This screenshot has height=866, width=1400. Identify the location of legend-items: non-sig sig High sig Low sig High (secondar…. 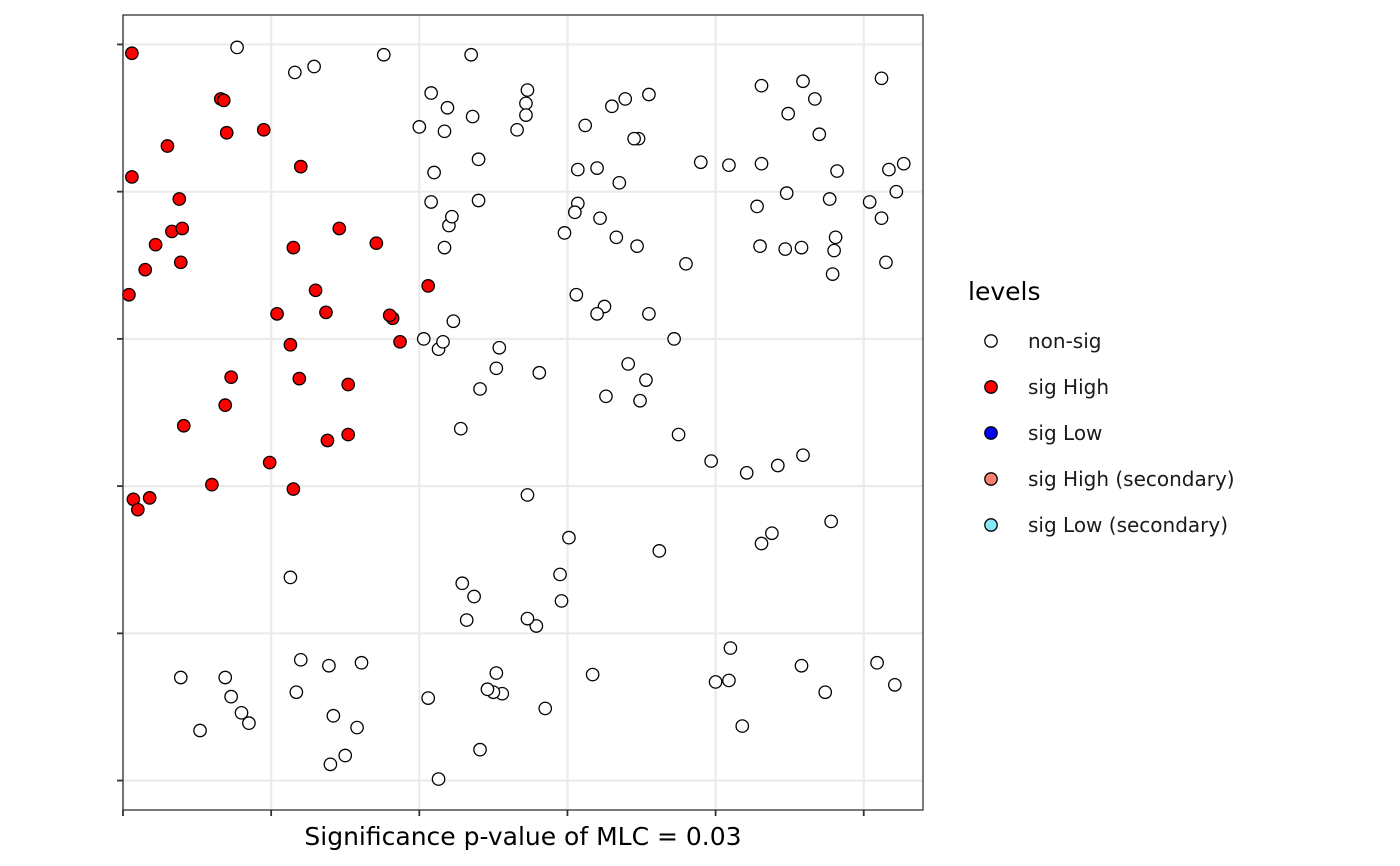
(1109, 433).